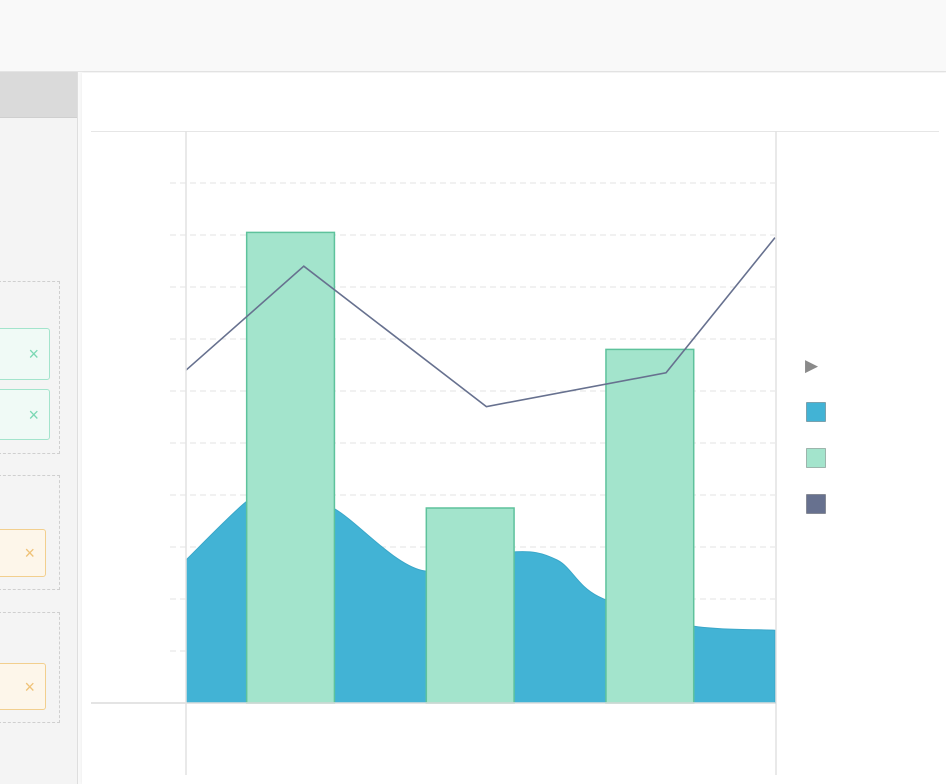  I want to click on line-series, so click(480, 322).